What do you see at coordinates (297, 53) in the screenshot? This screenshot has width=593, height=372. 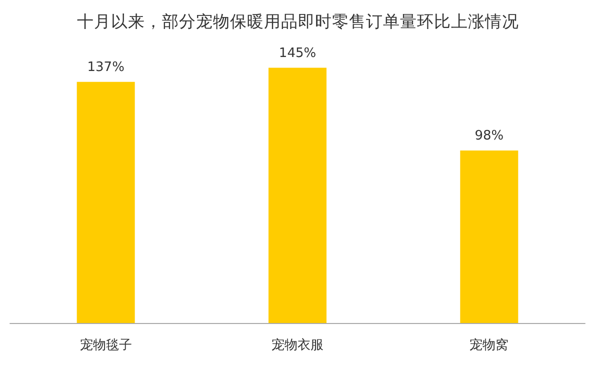 I see `data-label: 145%` at bounding box center [297, 53].